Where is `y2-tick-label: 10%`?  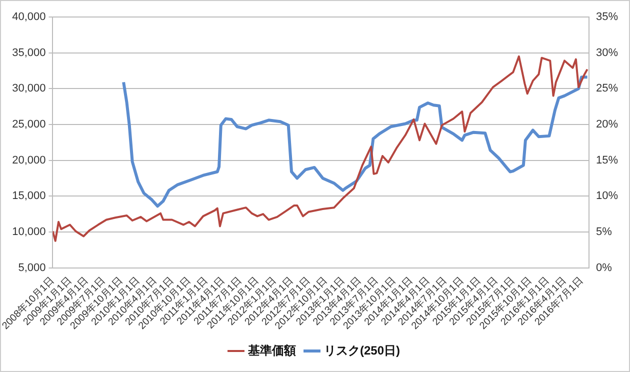 y2-tick-label: 10% is located at coordinates (607, 196).